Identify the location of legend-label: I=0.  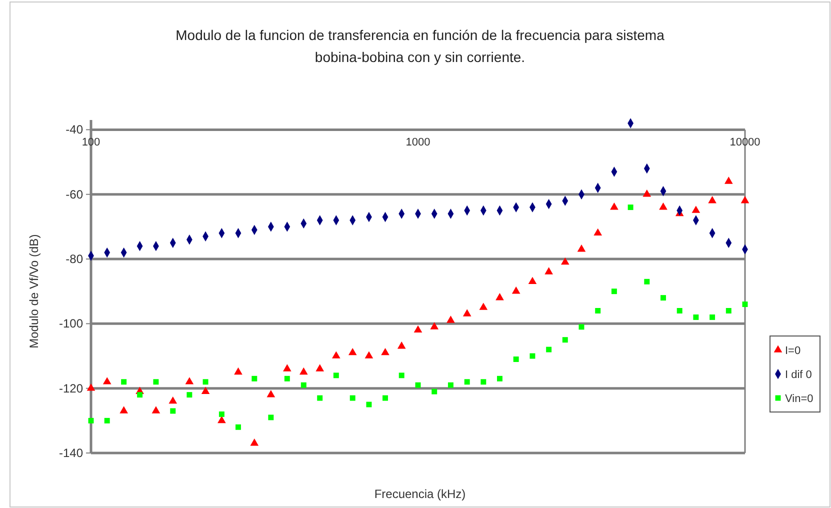
(793, 351).